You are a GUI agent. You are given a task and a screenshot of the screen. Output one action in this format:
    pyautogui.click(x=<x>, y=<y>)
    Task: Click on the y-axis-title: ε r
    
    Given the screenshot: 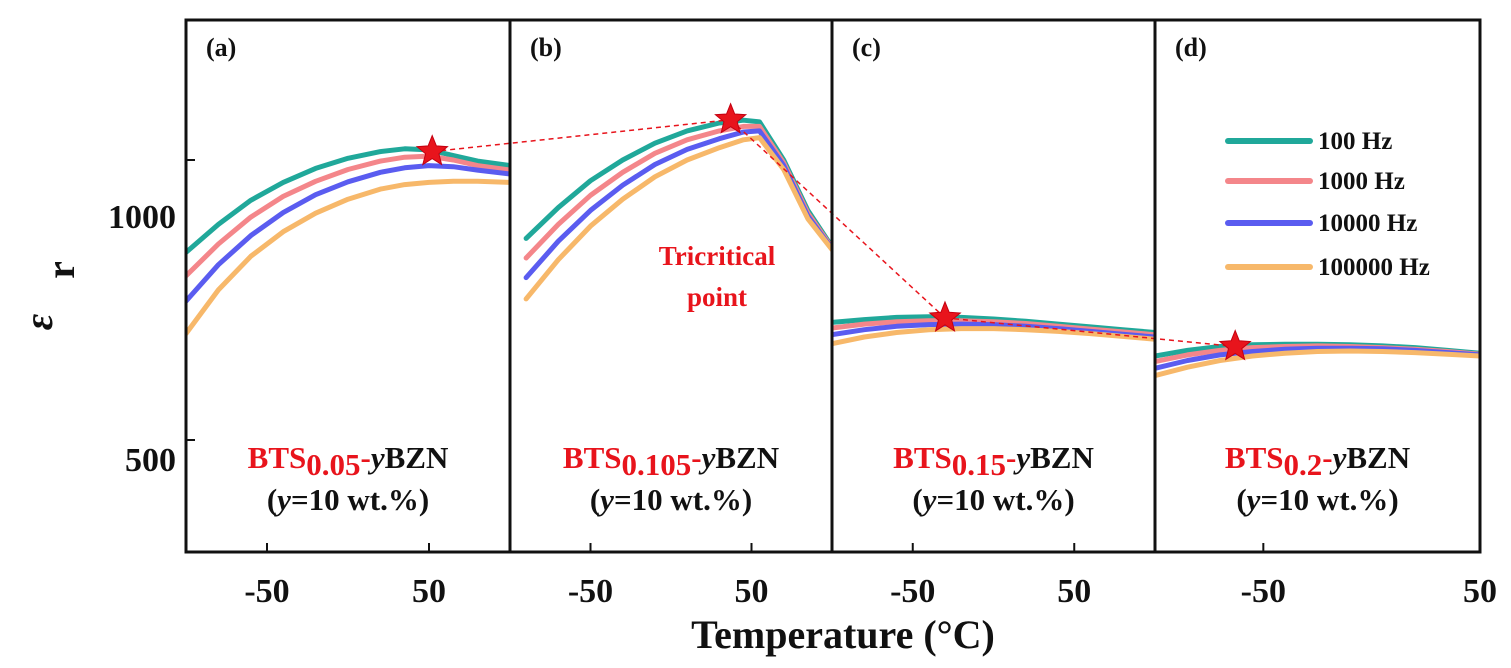 What is the action you would take?
    pyautogui.click(x=49, y=295)
    